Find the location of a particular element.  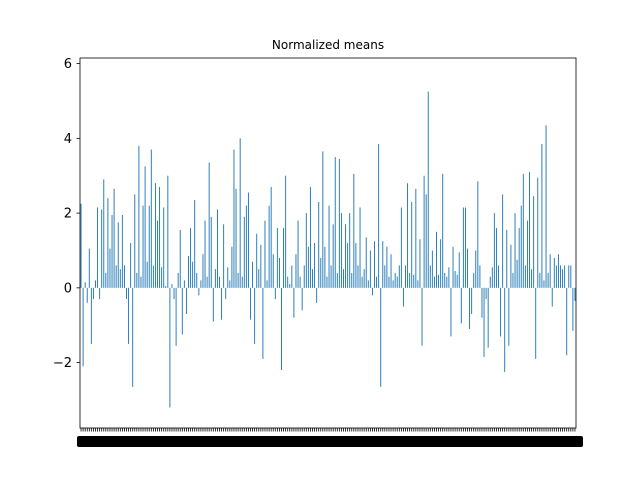

y-tick-label: 2 is located at coordinates (68, 214).